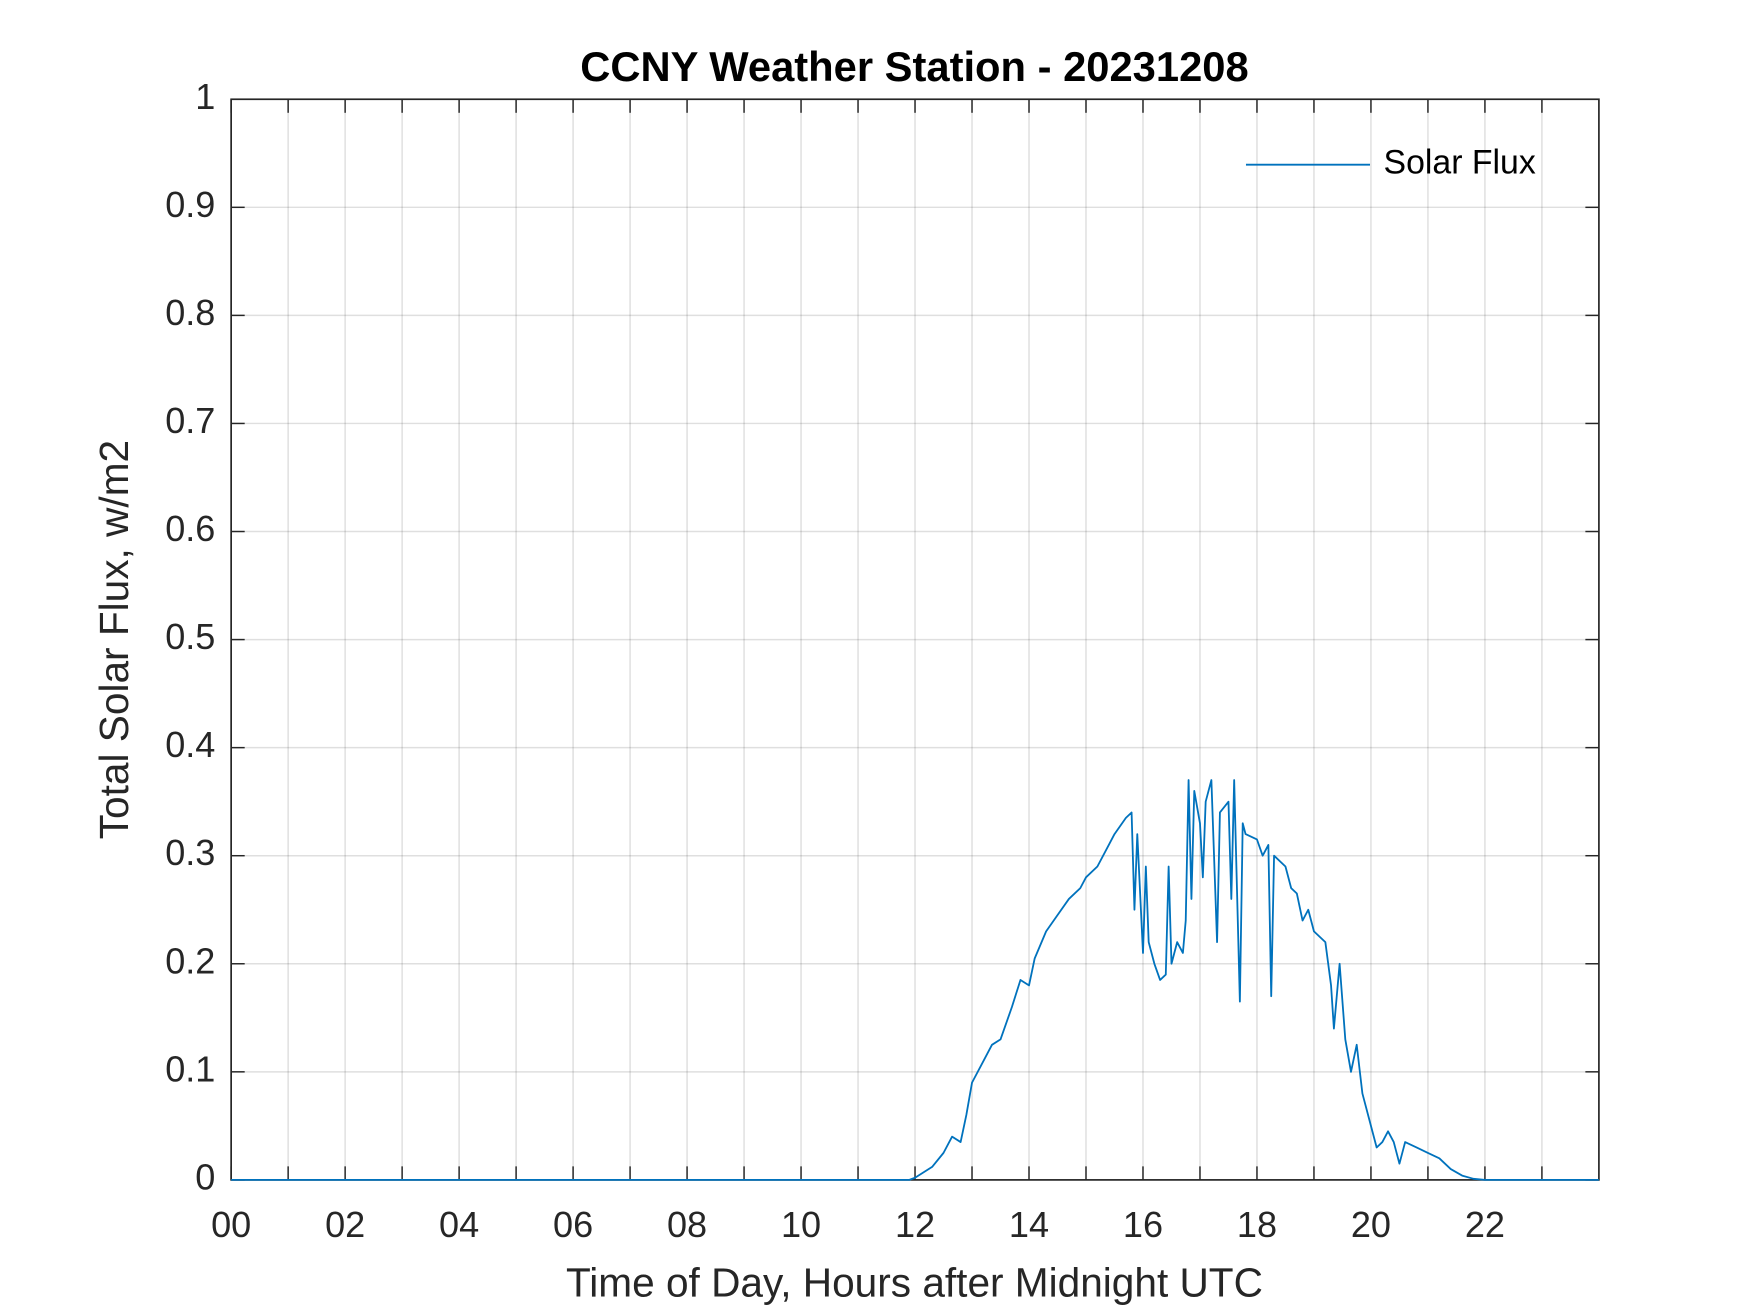 The image size is (1750, 1313). What do you see at coordinates (190, 852) in the screenshot?
I see `y-tick-label: 0.3` at bounding box center [190, 852].